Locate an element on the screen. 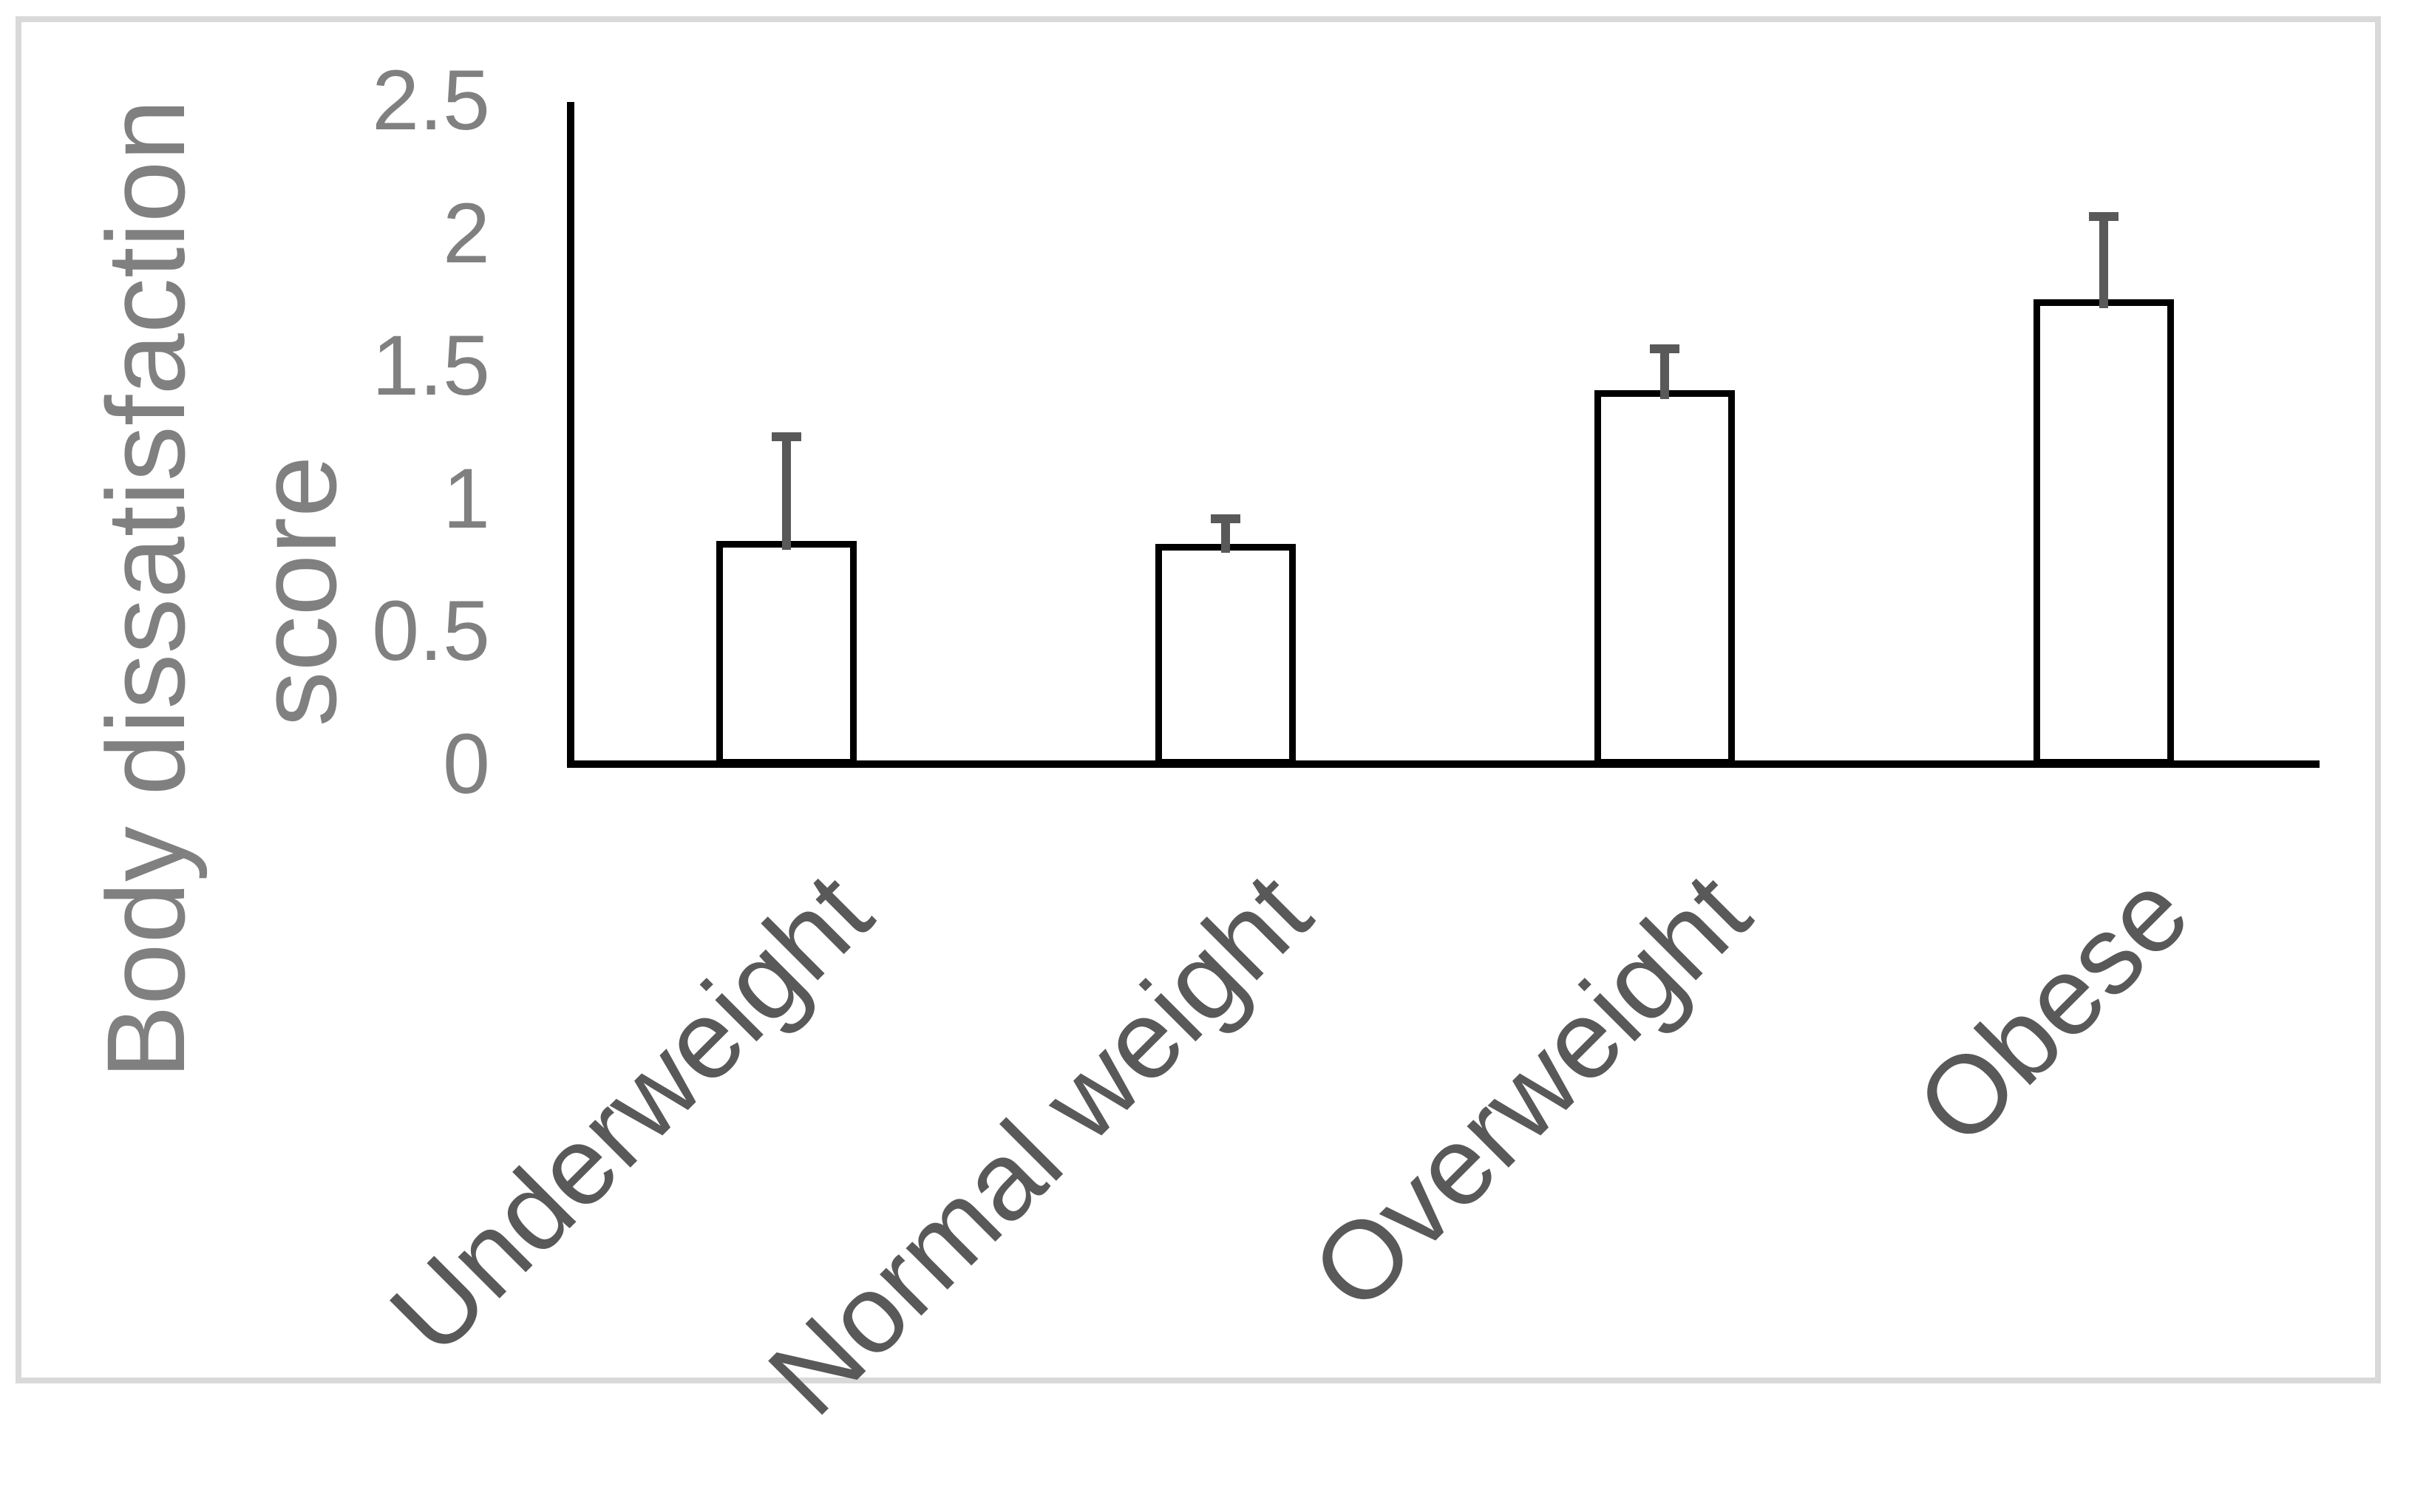 The height and width of the screenshot is (1512, 2409). bar-obese is located at coordinates (2103, 533).